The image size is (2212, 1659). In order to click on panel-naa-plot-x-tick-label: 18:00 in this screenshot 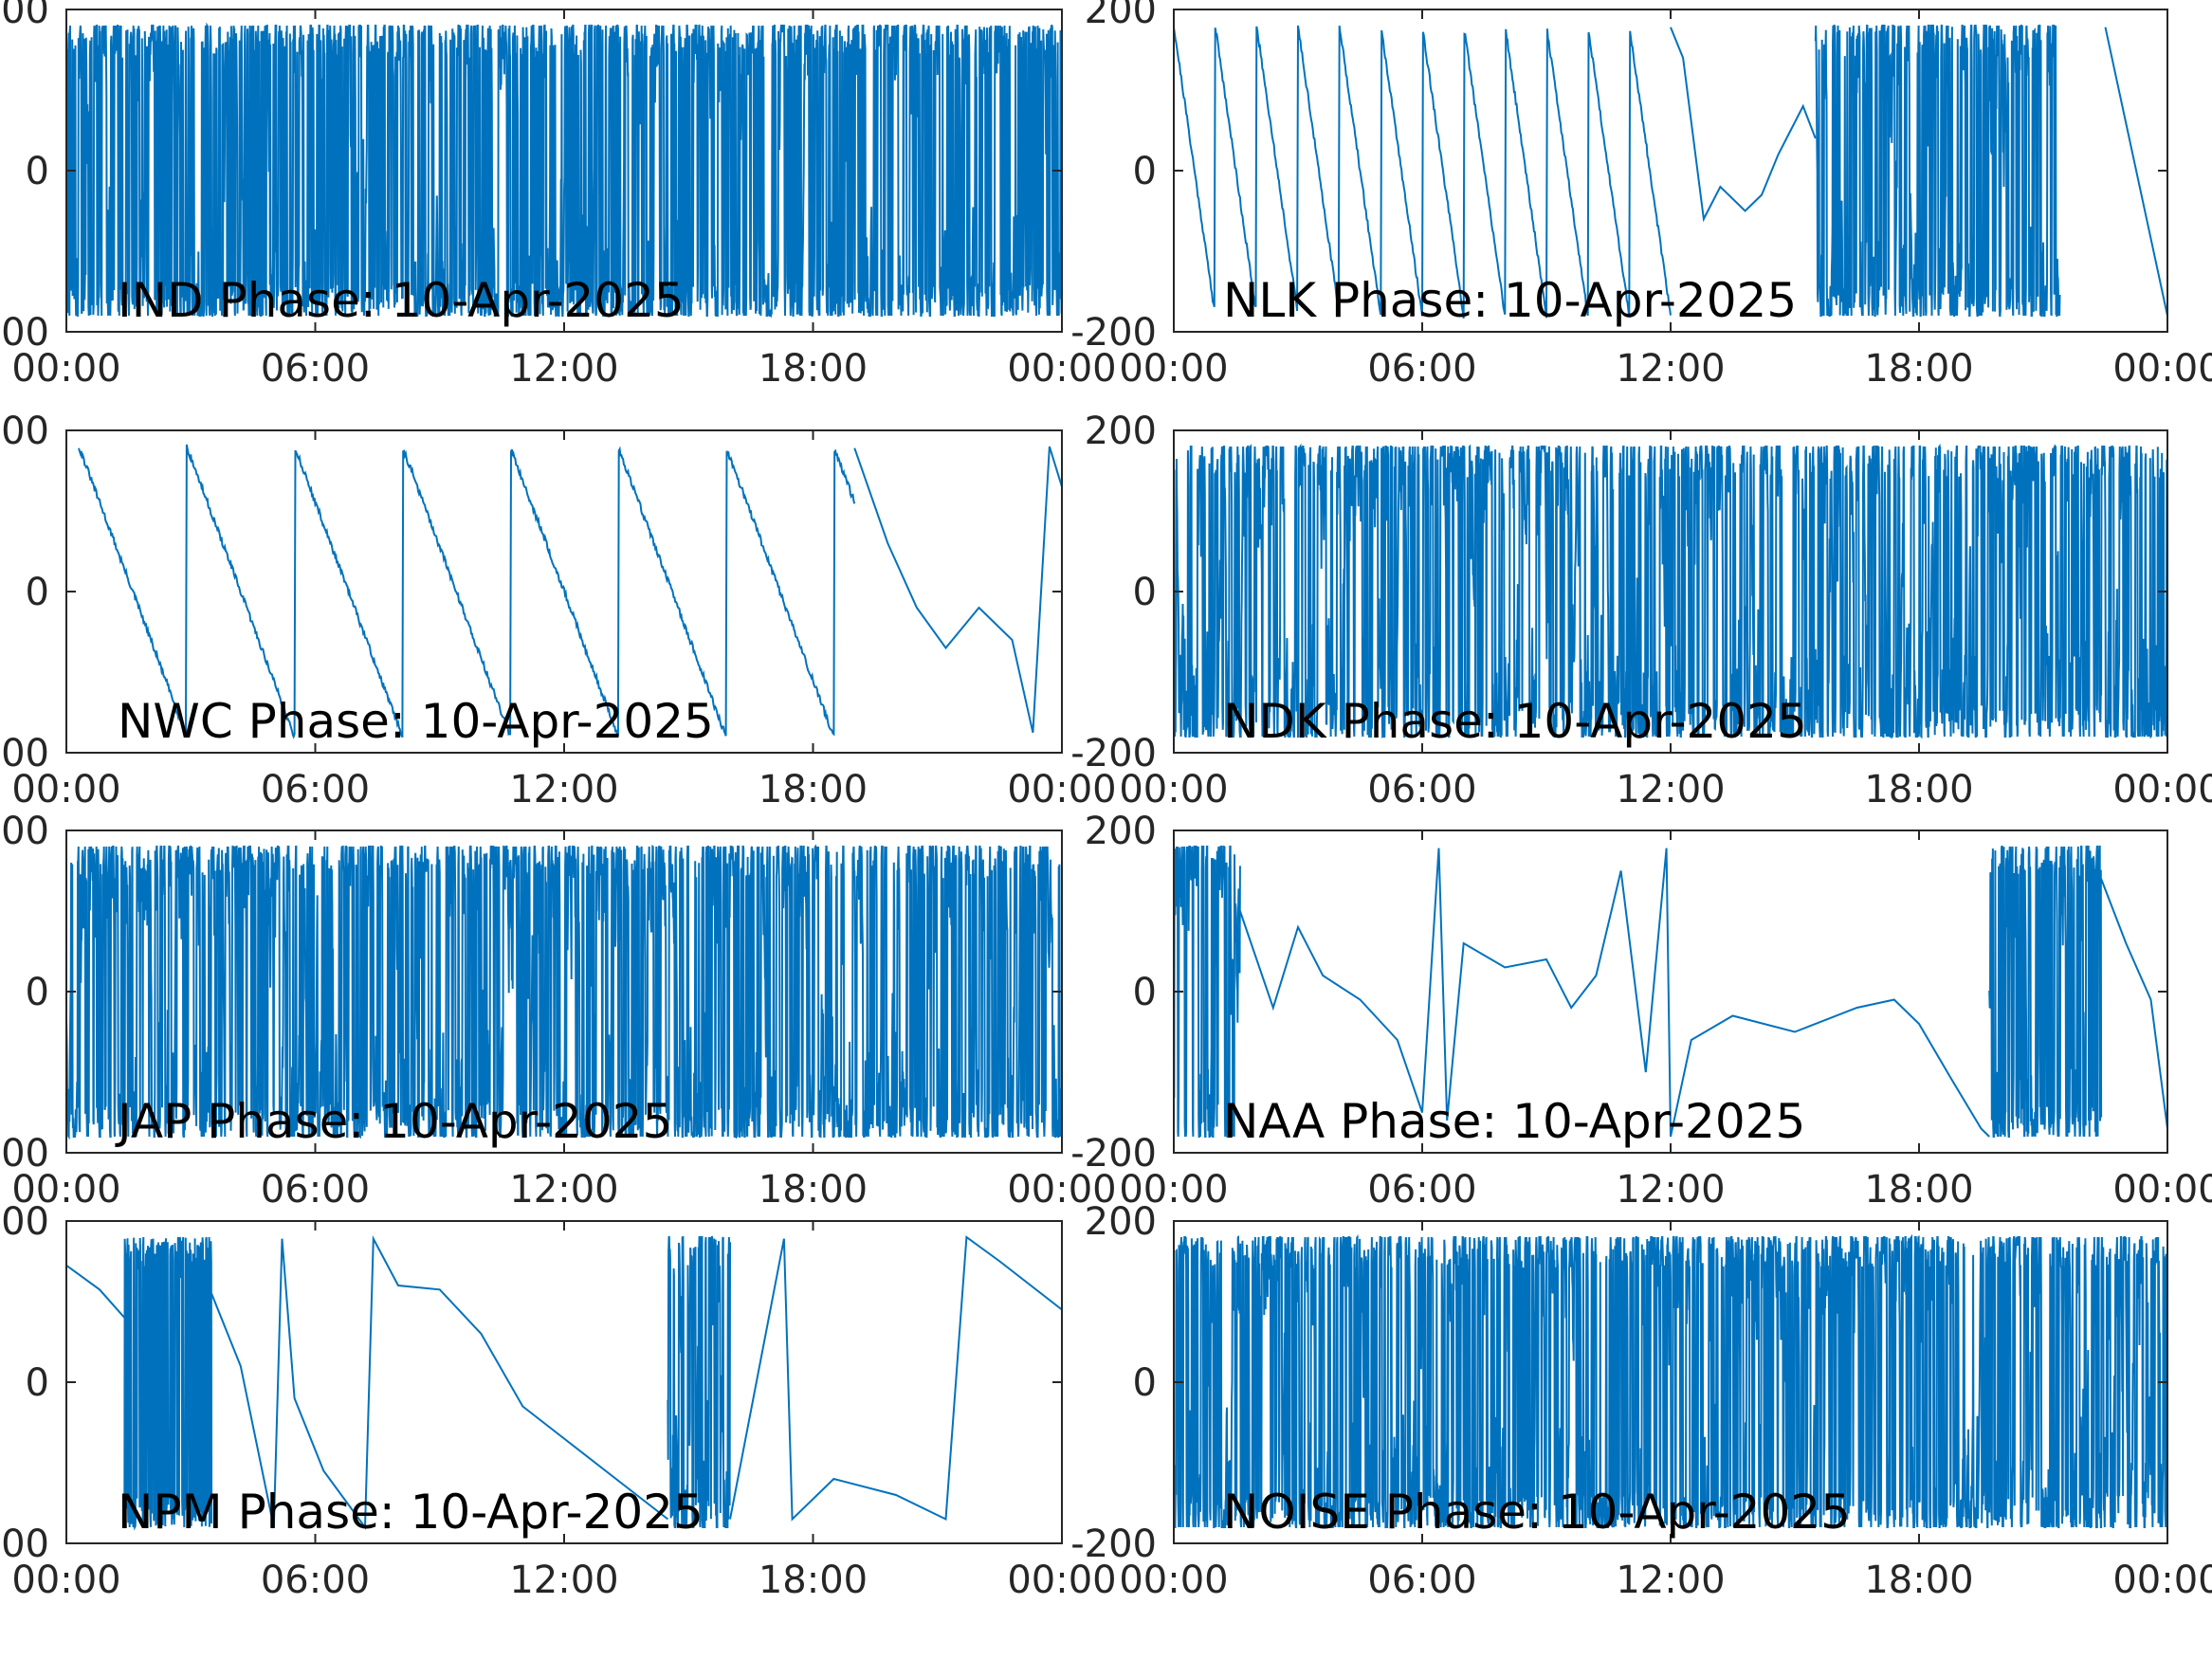, I will do `click(1918, 1190)`.